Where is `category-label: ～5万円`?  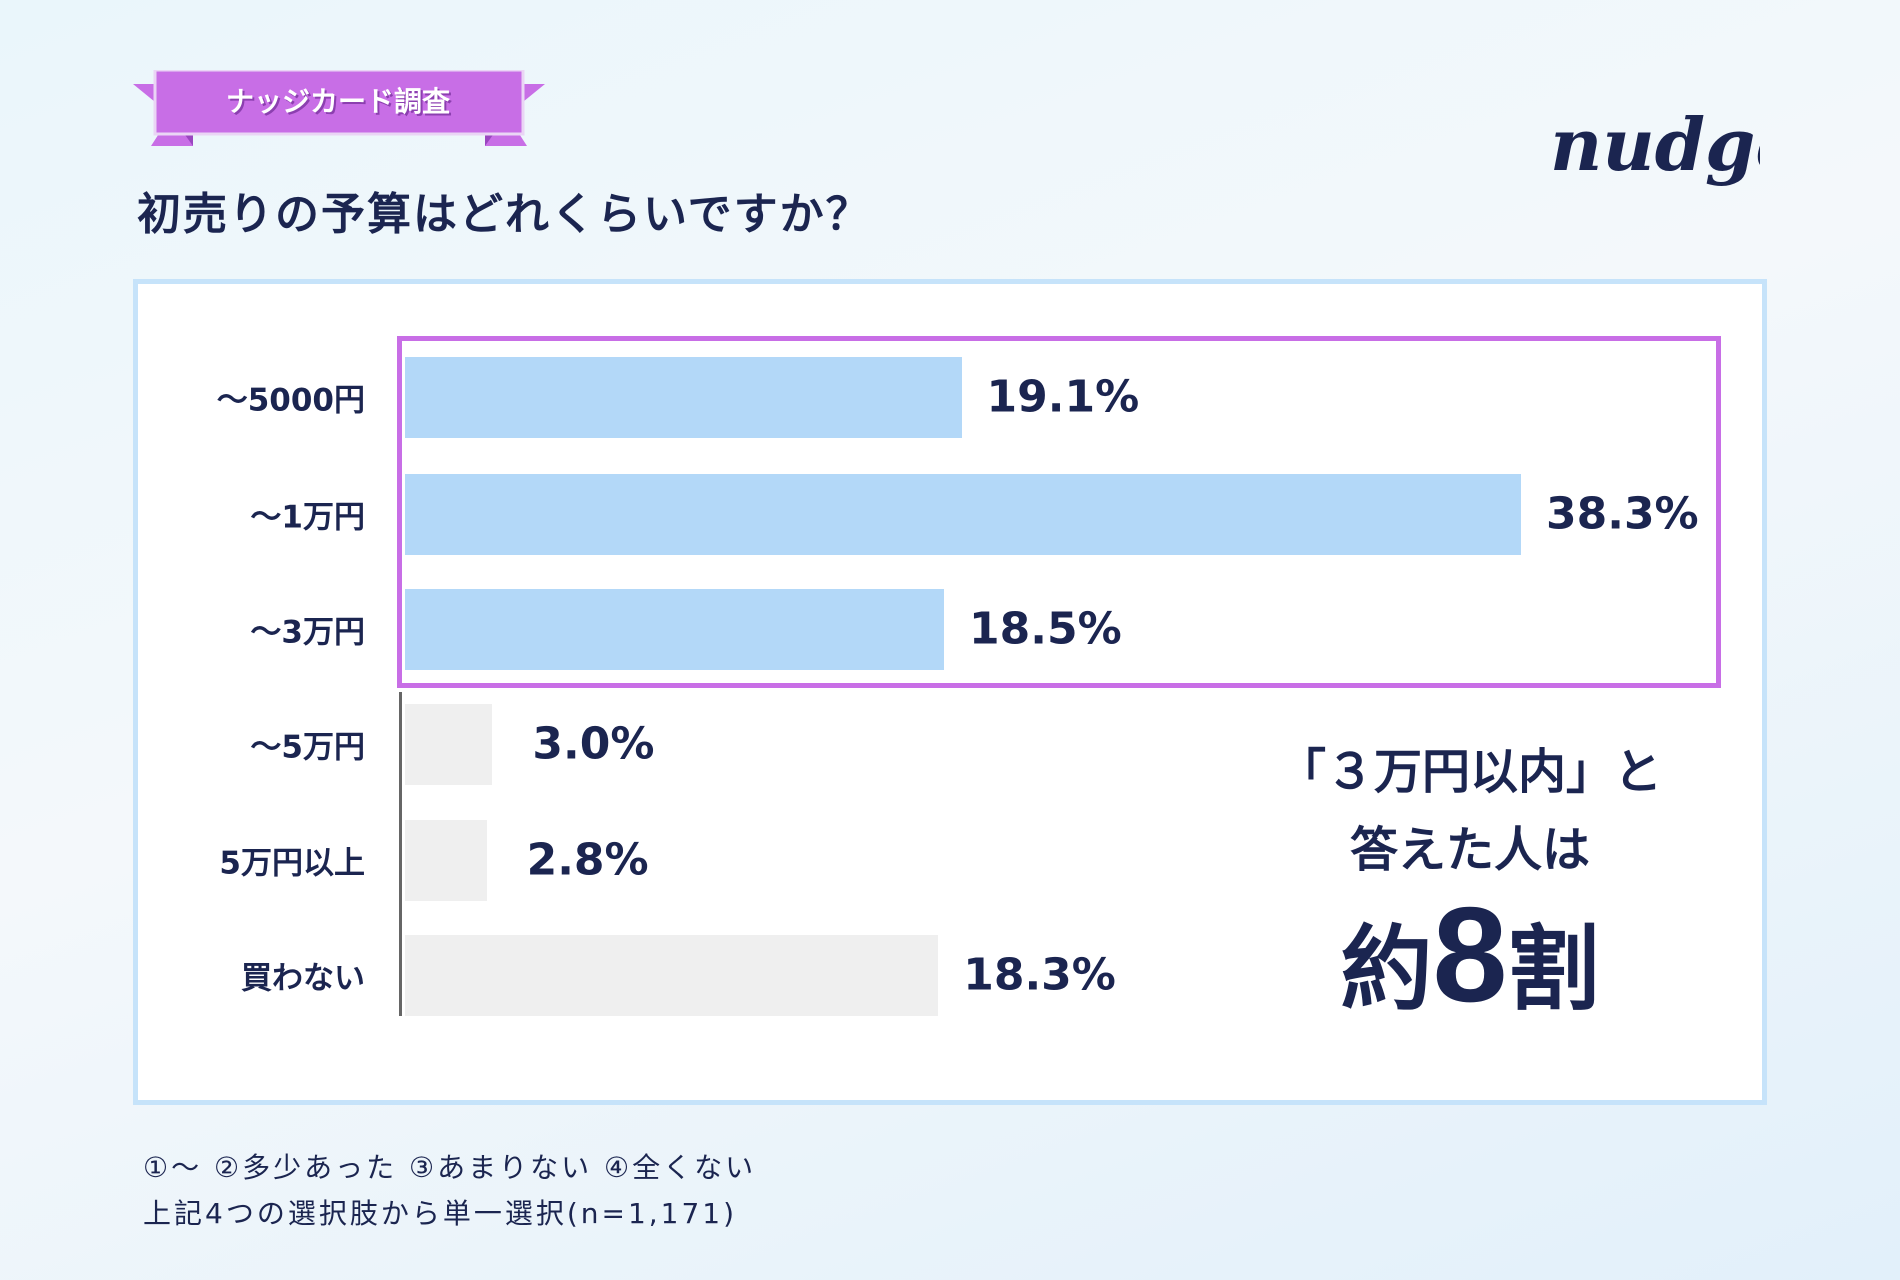
category-label: ～5万円 is located at coordinates (307, 747).